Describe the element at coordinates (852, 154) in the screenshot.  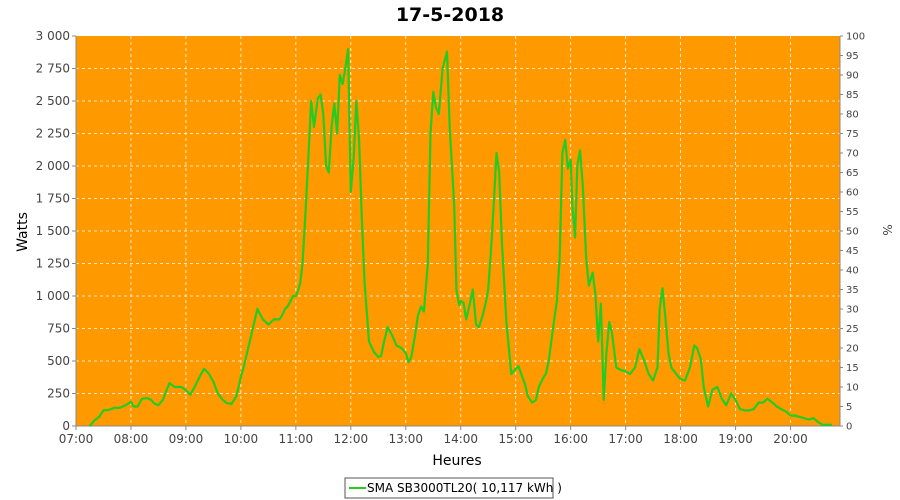
I see `y2-tick-label: 70` at that location.